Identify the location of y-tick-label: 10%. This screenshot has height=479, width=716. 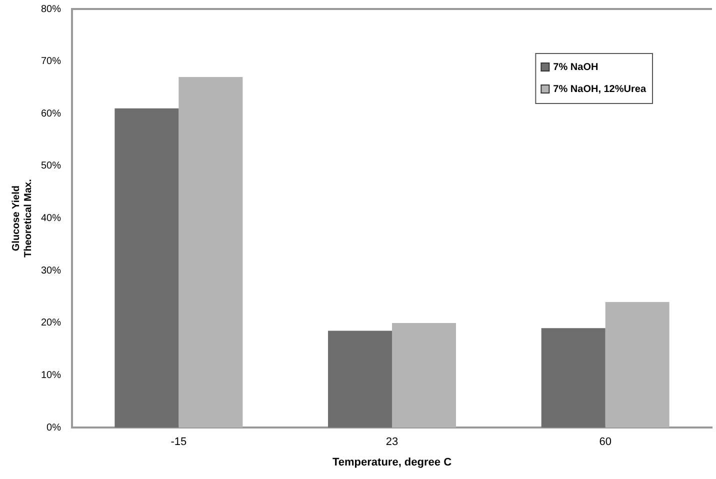
(51, 376).